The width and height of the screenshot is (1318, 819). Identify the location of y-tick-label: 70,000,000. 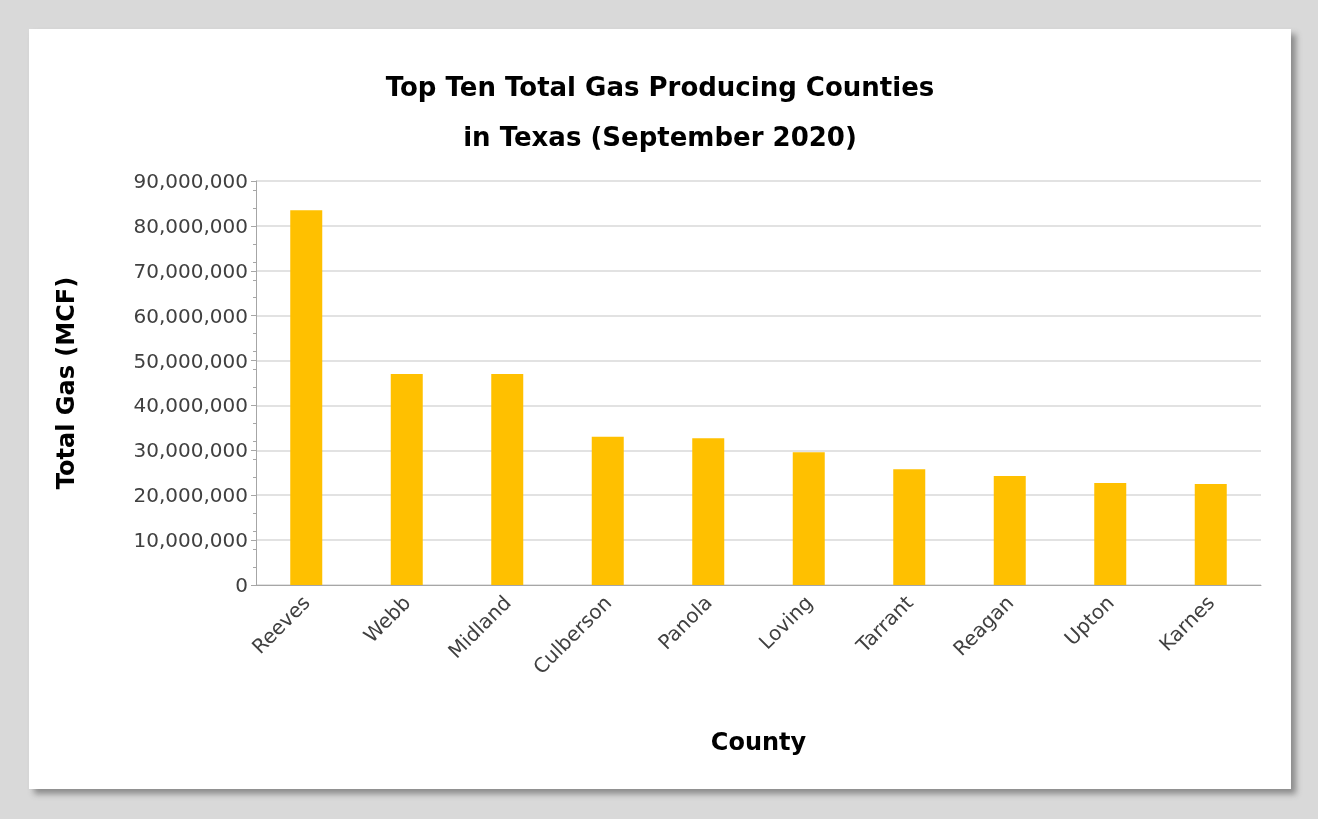
(190, 270).